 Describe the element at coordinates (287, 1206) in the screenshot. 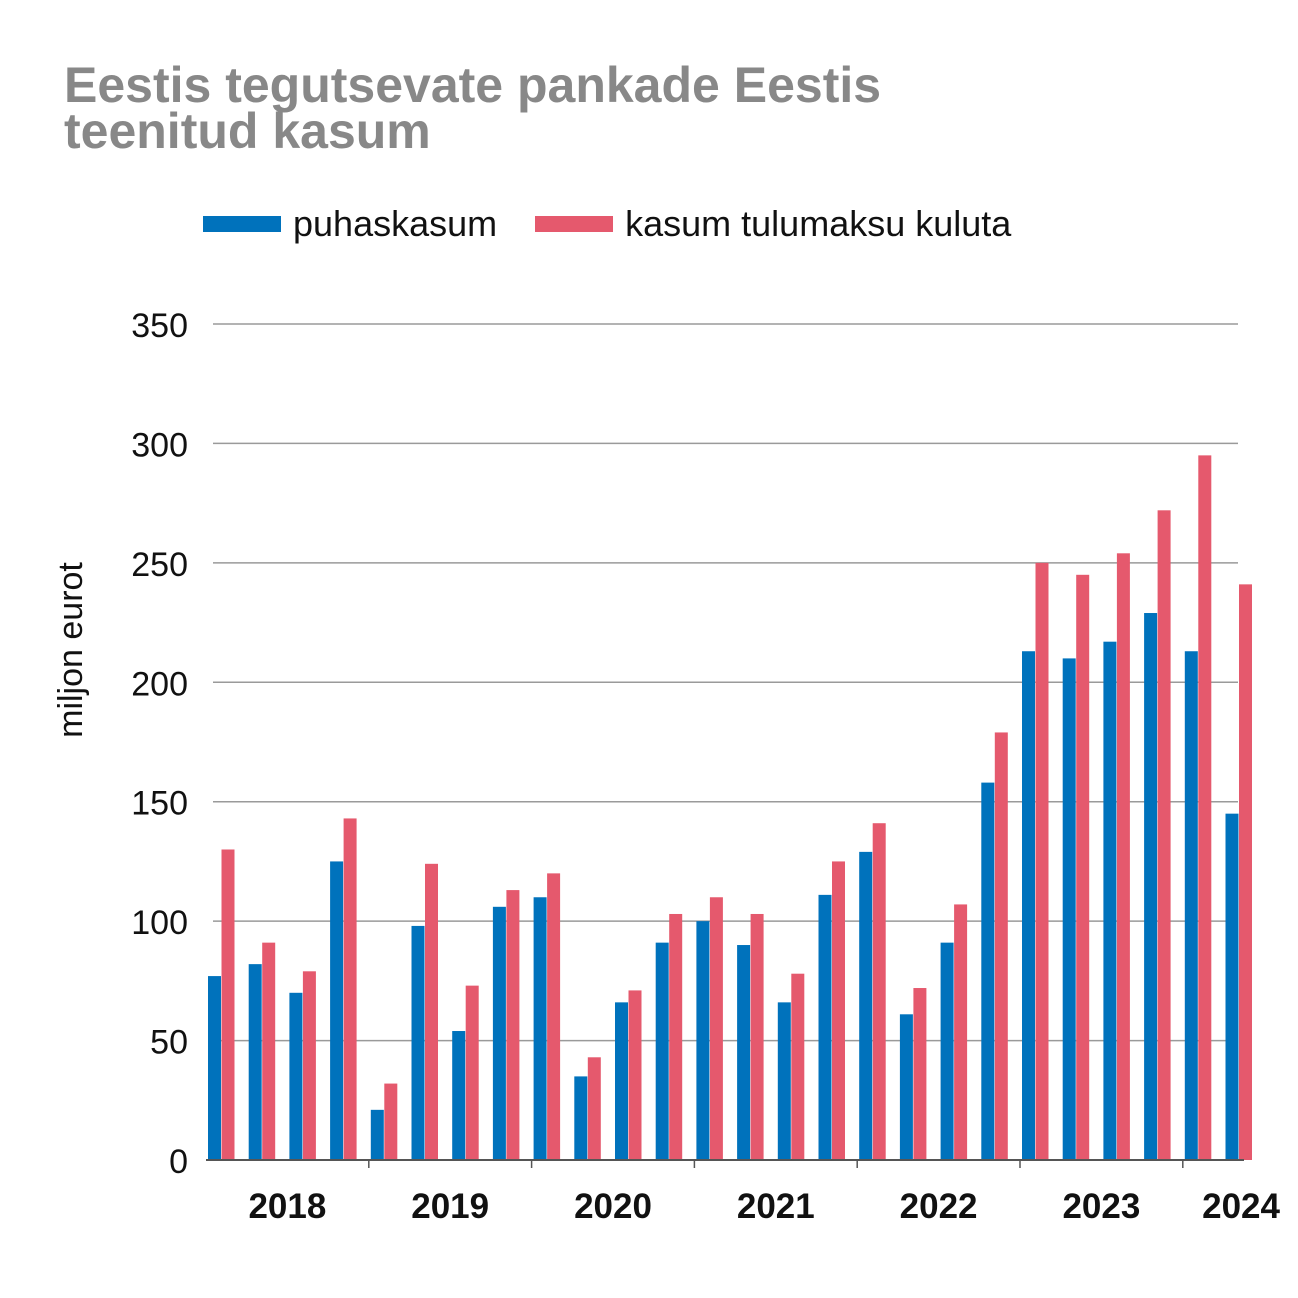

I see `x-tick-label-2018: 2018` at that location.